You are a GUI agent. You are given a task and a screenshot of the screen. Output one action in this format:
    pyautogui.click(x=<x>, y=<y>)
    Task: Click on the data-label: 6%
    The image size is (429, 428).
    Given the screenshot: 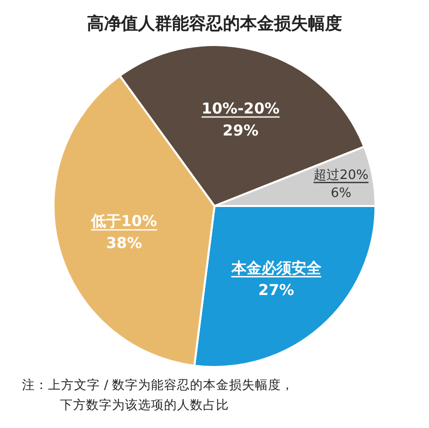 What is the action you would take?
    pyautogui.click(x=341, y=193)
    